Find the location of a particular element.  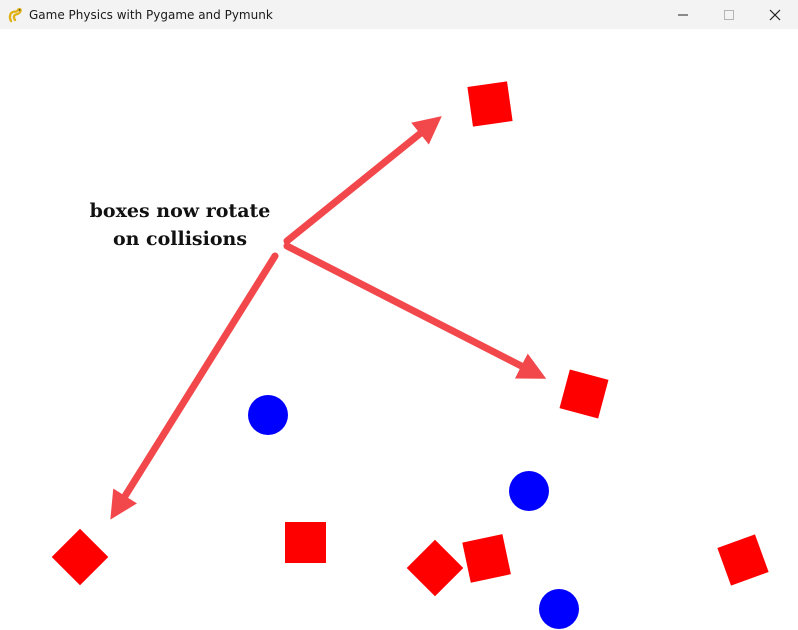

close-button is located at coordinates (775, 14).